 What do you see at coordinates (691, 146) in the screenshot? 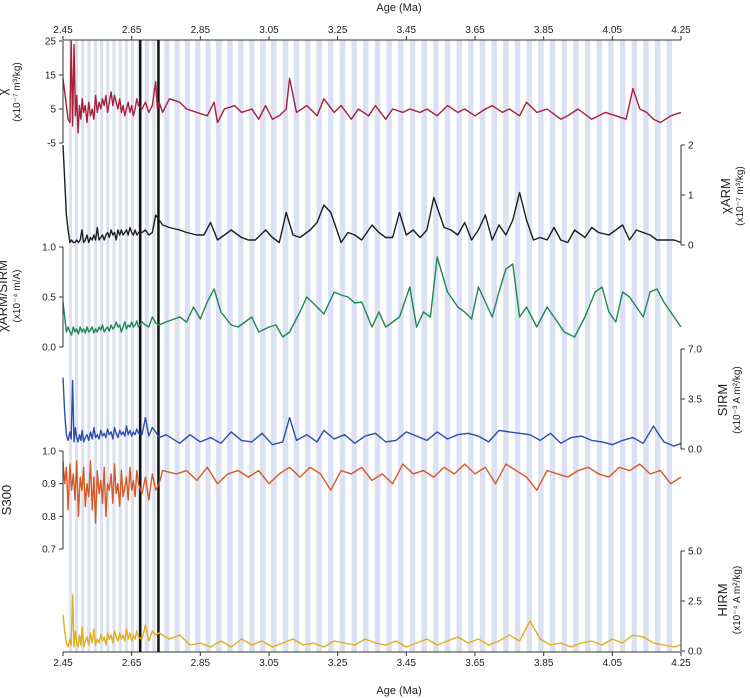
I see `y-tick-label-chi_arm-0: 2` at bounding box center [691, 146].